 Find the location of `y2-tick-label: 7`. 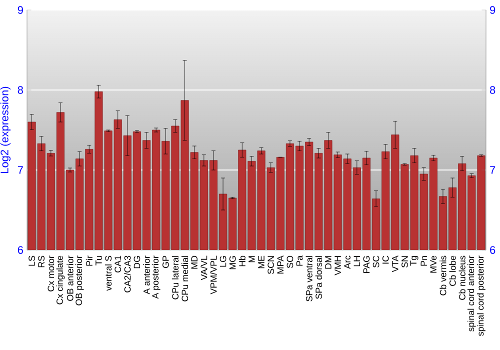

y2-tick-label: 7 is located at coordinates (493, 170).